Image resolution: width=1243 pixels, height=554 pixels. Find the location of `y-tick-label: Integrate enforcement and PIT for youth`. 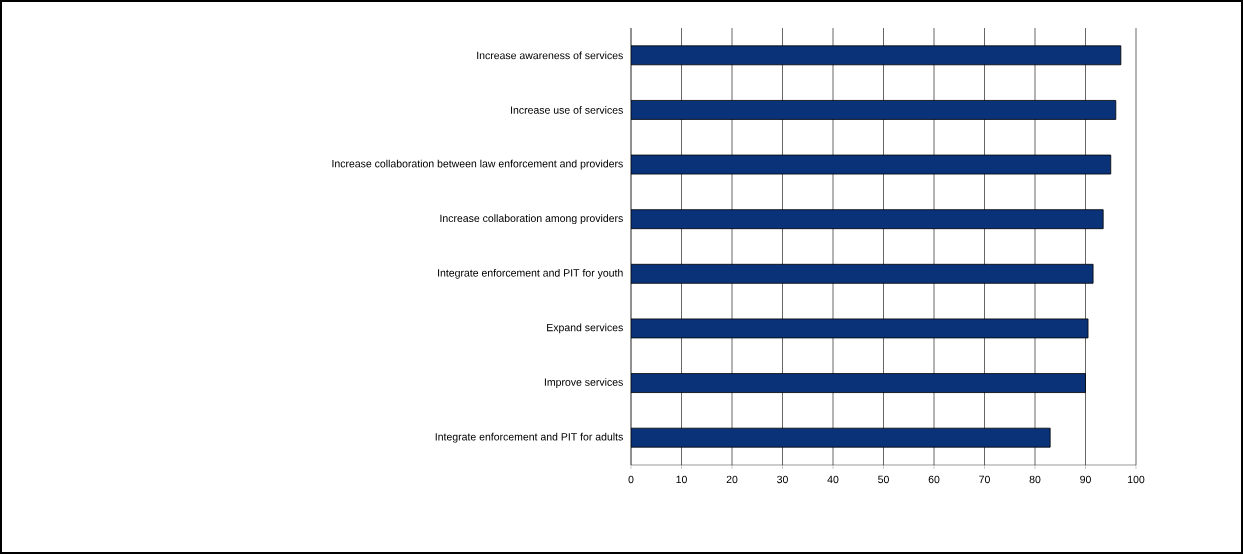

y-tick-label: Integrate enforcement and PIT for youth is located at coordinates (530, 273).